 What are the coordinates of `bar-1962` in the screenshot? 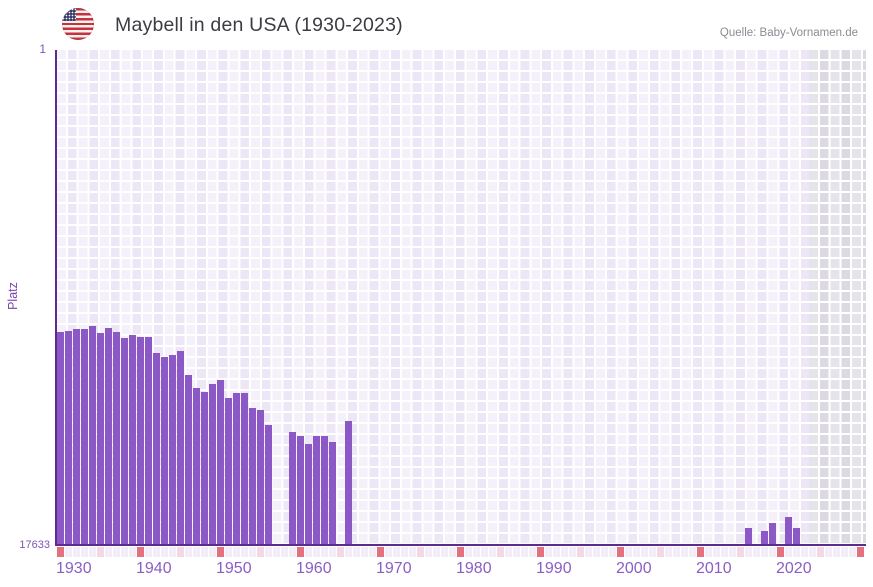 It's located at (316, 490).